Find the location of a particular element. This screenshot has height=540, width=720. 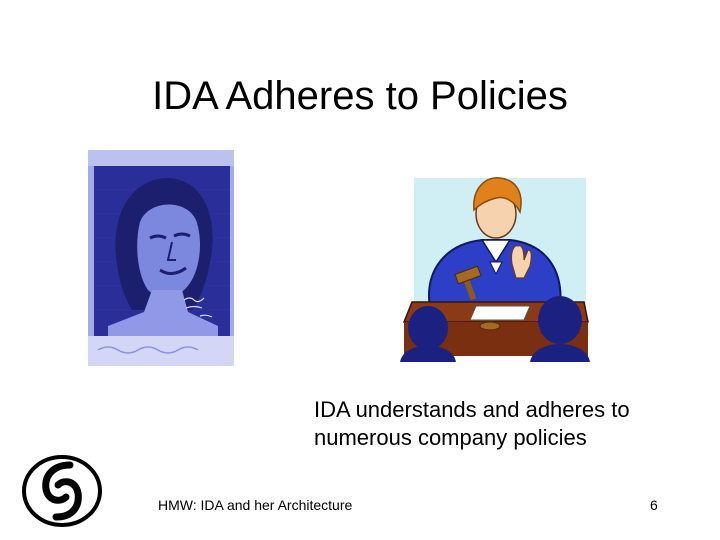

body-line-1: IDA understands and adheres to is located at coordinates (472, 409).